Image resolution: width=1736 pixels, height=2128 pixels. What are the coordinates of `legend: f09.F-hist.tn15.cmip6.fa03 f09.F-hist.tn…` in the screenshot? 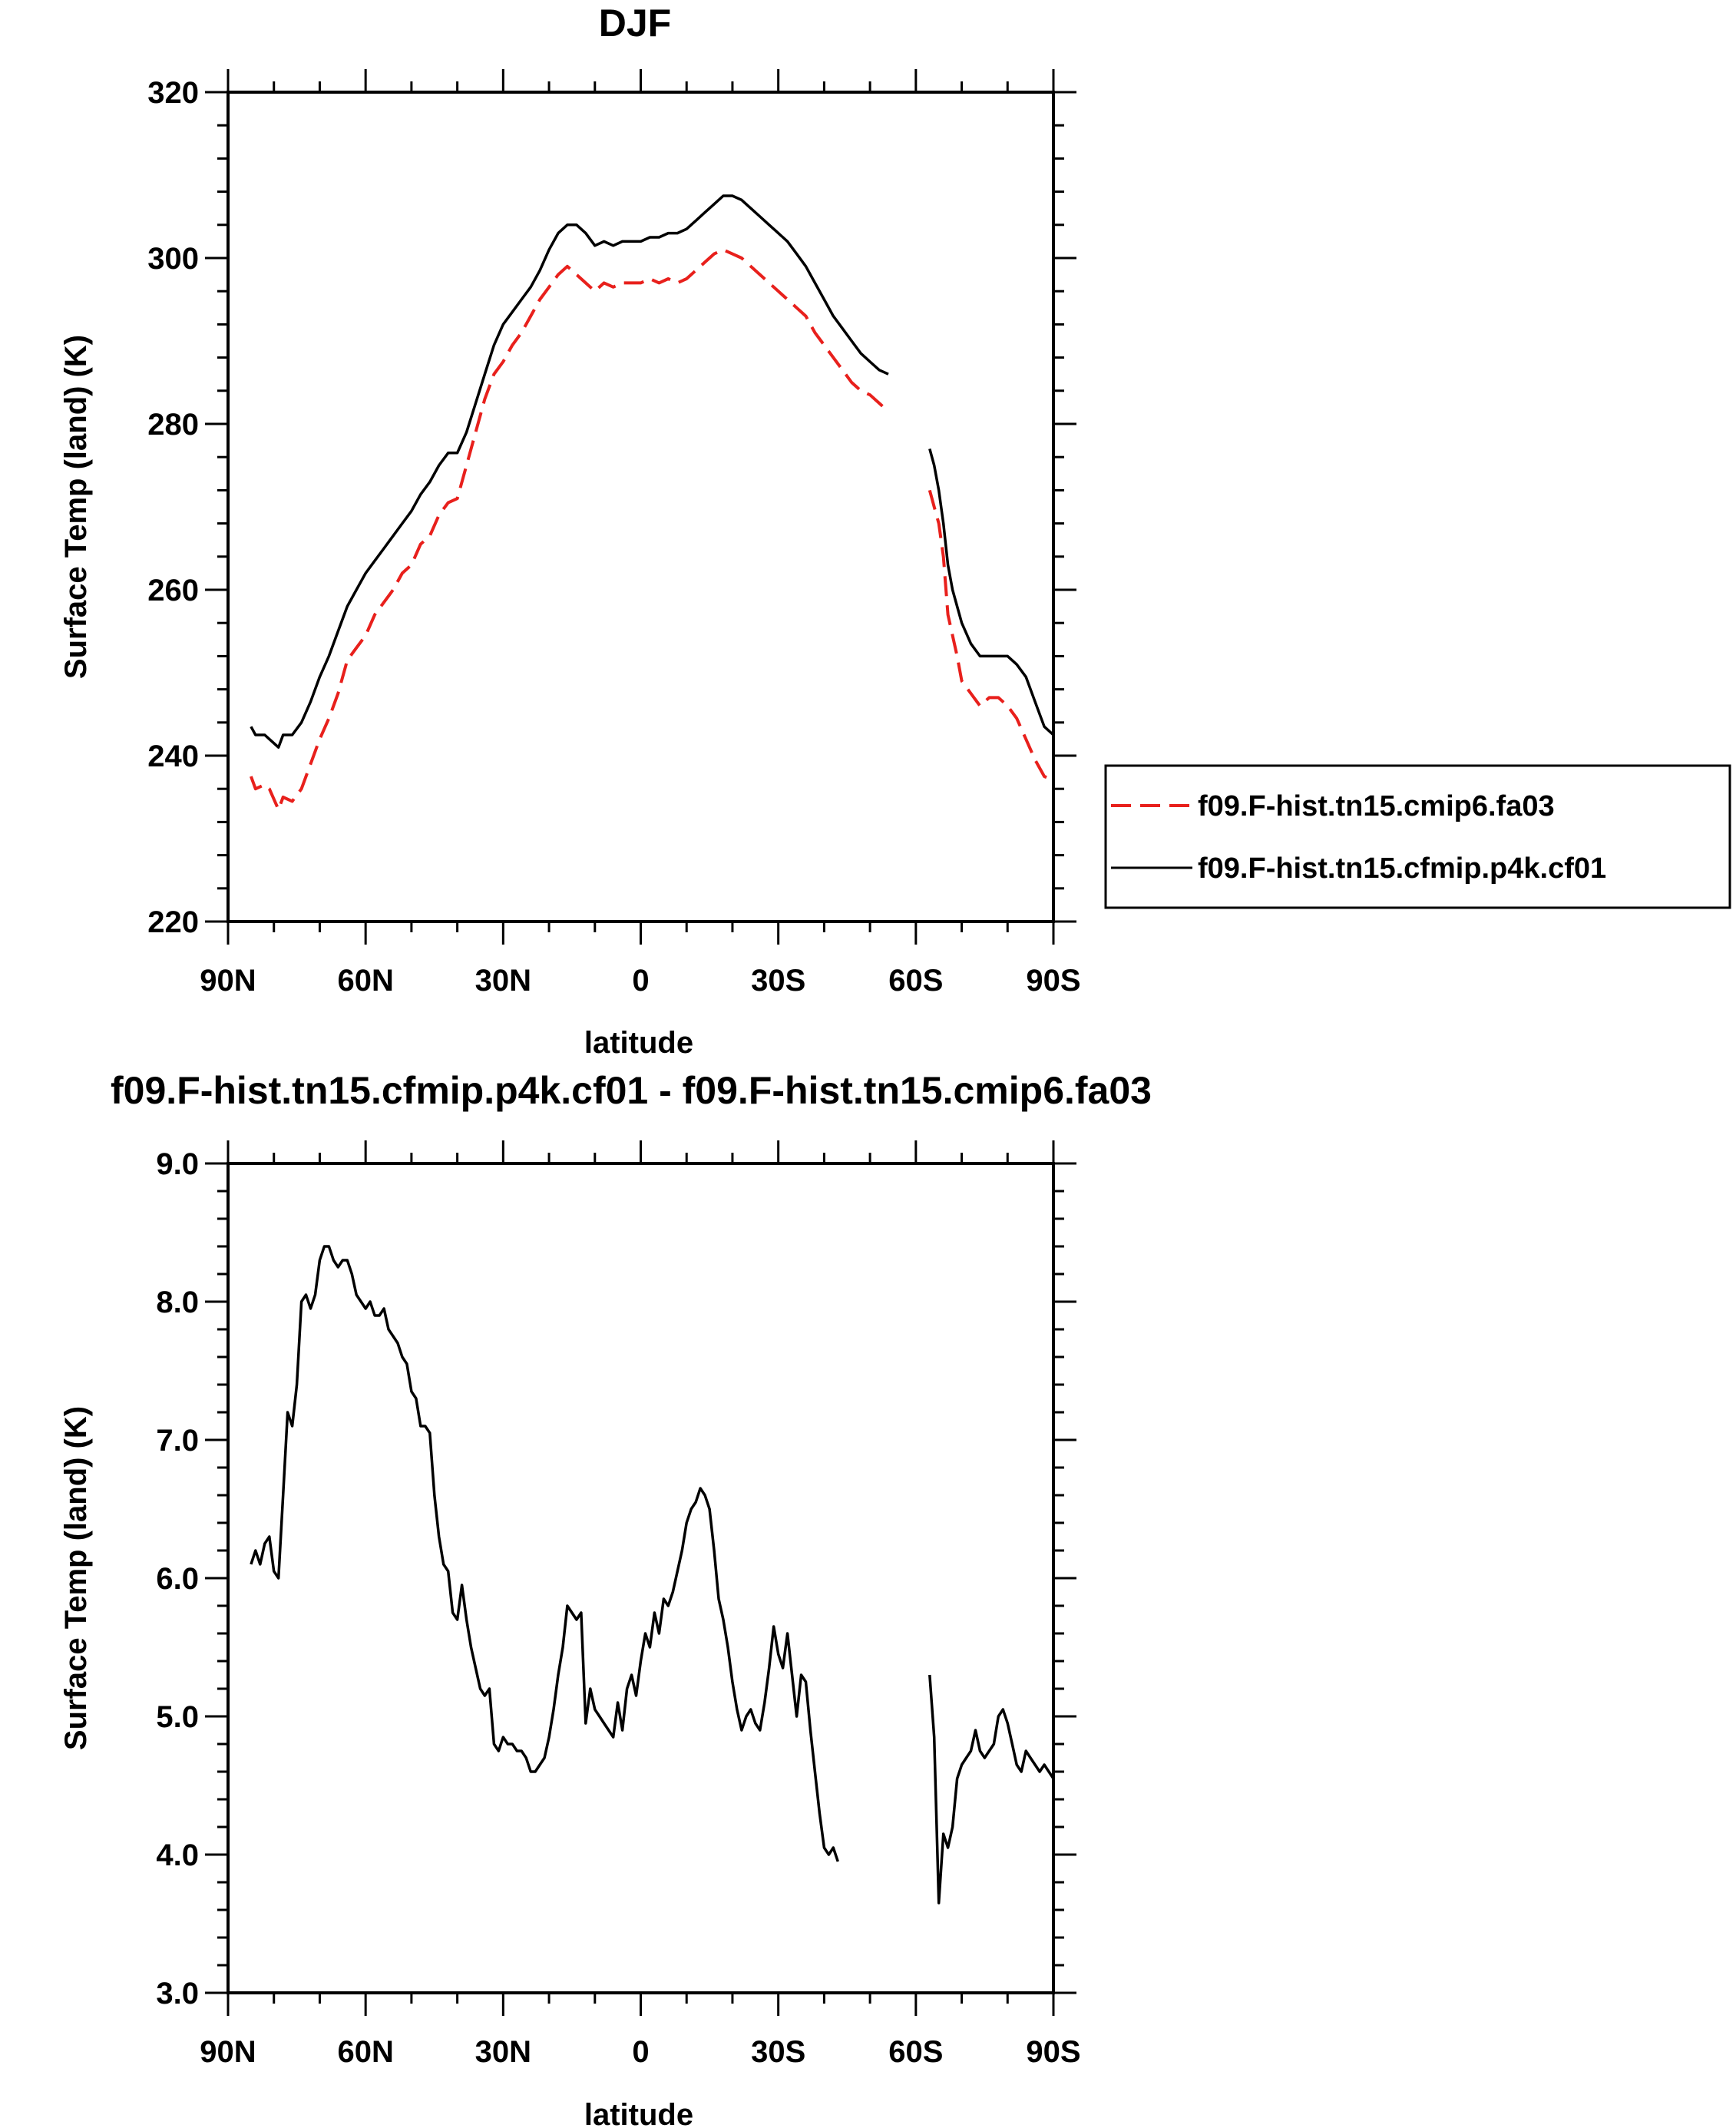 It's located at (1417, 836).